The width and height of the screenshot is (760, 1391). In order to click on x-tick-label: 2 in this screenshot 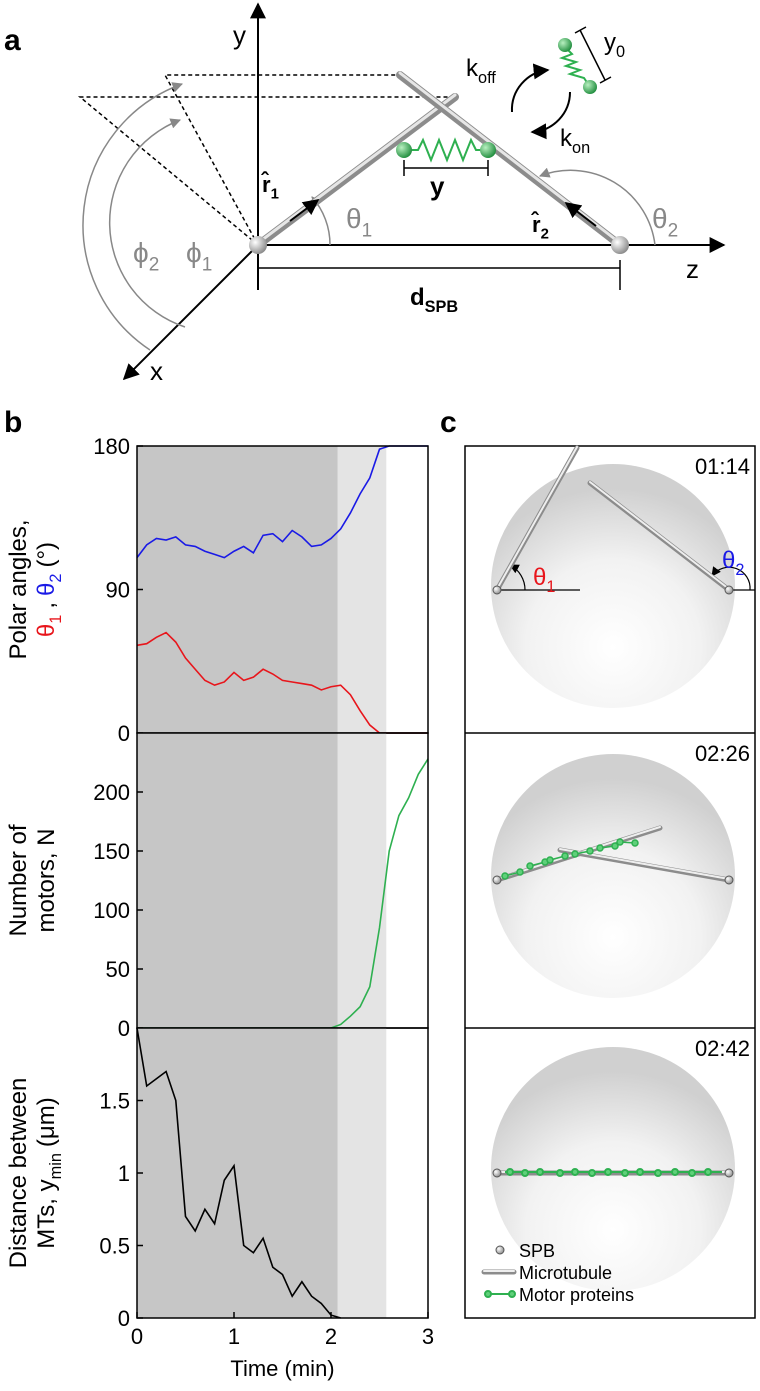, I will do `click(331, 1336)`.